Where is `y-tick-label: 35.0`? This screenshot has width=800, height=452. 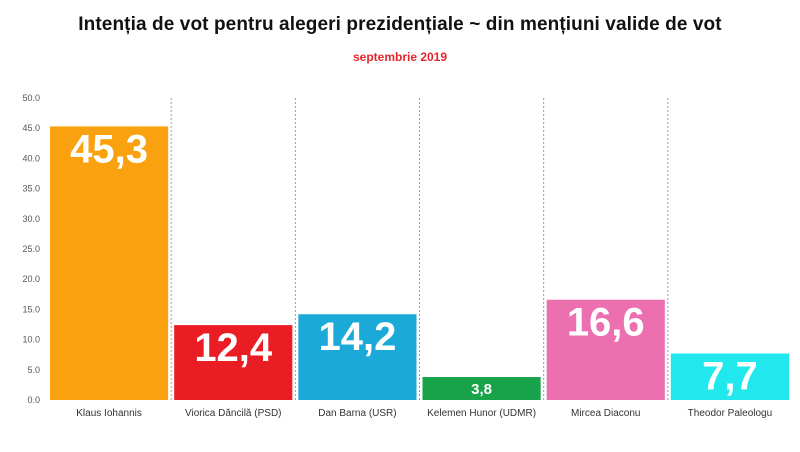 y-tick-label: 35.0 is located at coordinates (31, 189).